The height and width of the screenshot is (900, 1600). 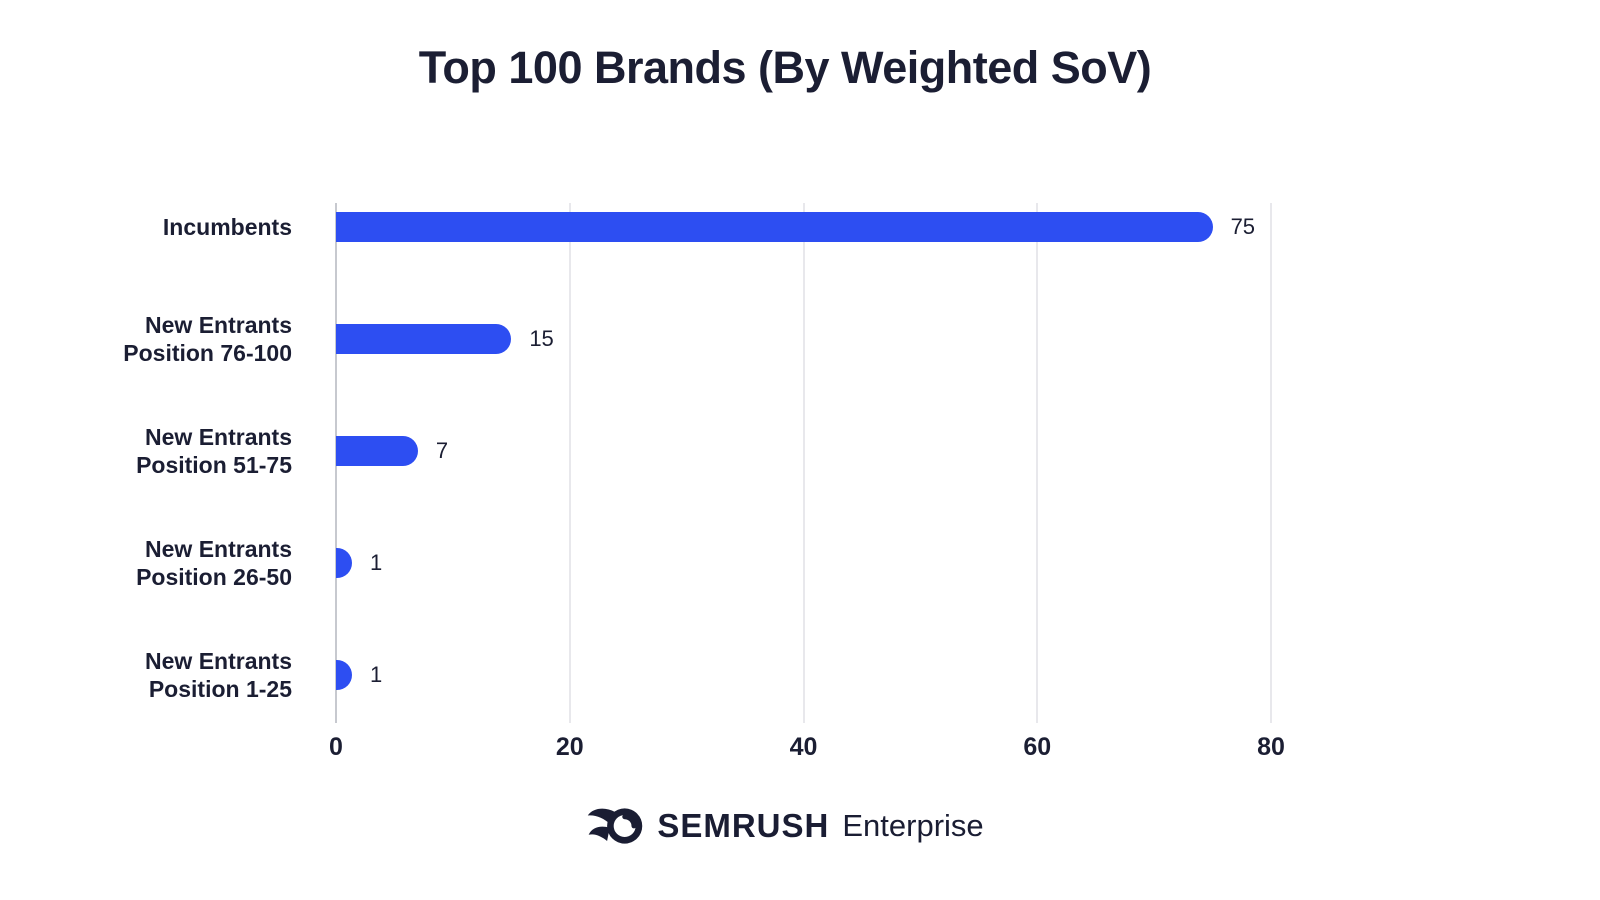 What do you see at coordinates (207, 339) in the screenshot?
I see `category-label: New Entrants Position 76-100` at bounding box center [207, 339].